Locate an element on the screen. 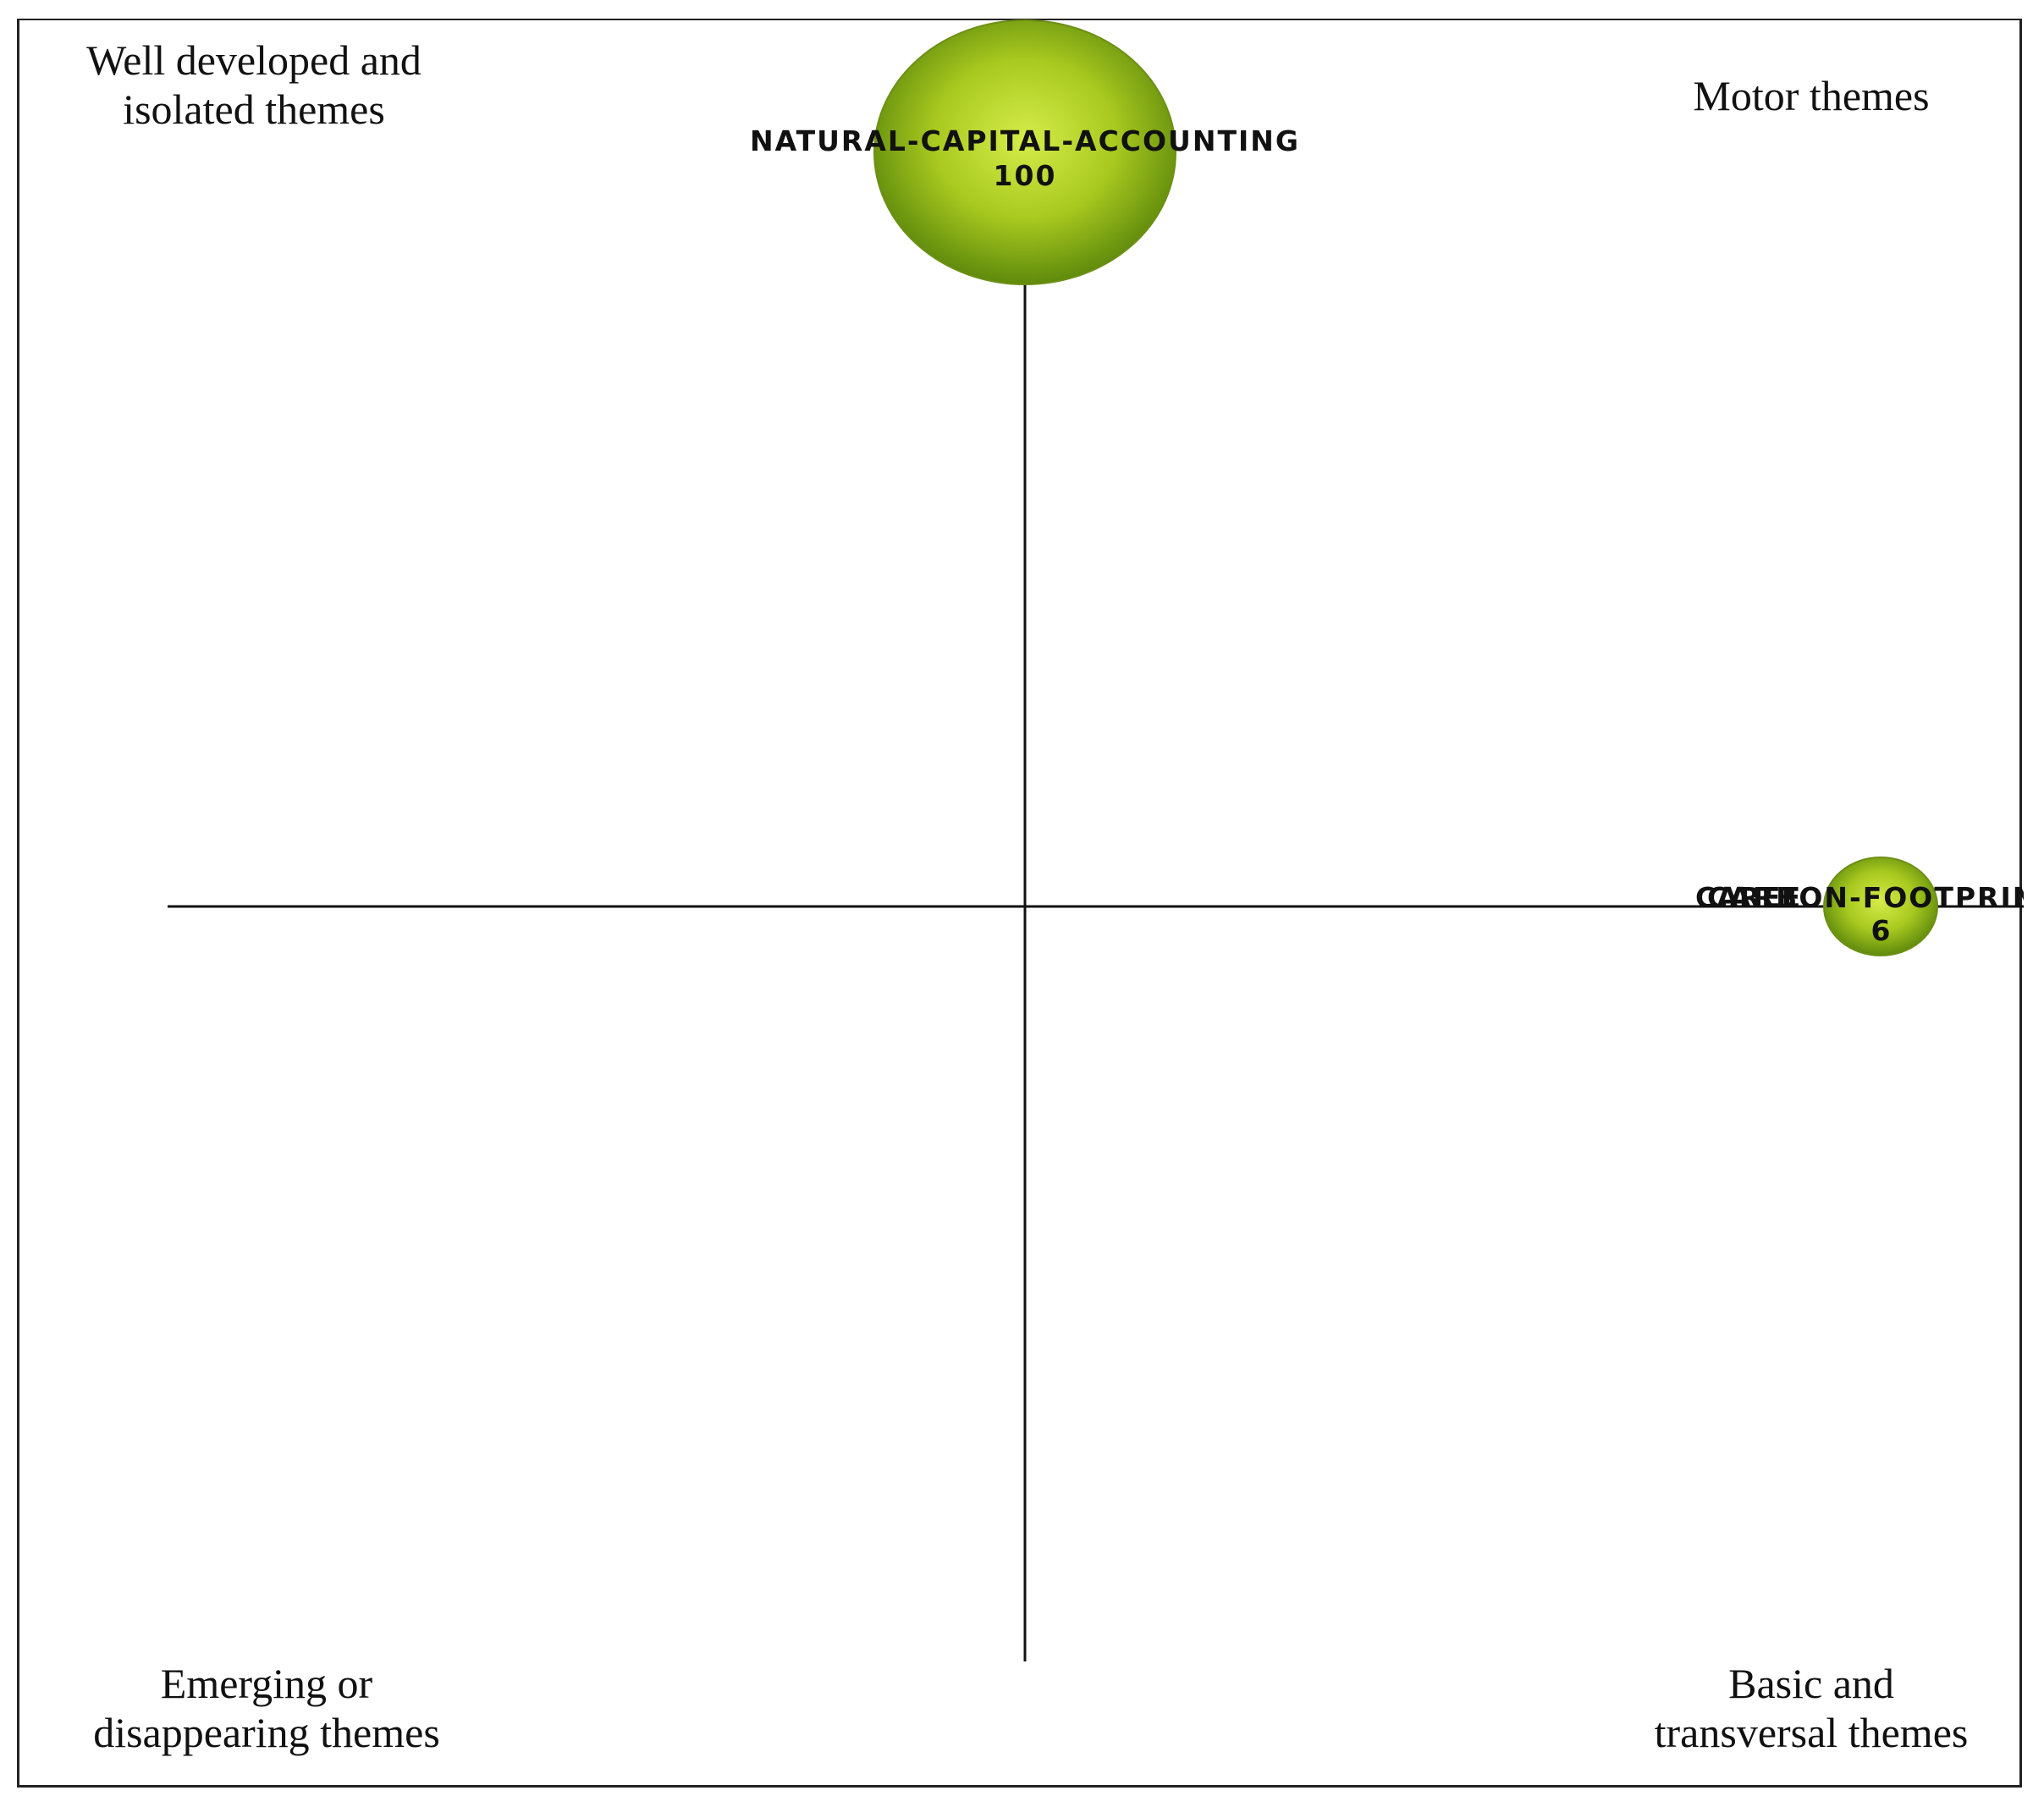 Image resolution: width=2044 pixels, height=1807 pixels. quadrant-line: transversal themes is located at coordinates (1811, 1733).